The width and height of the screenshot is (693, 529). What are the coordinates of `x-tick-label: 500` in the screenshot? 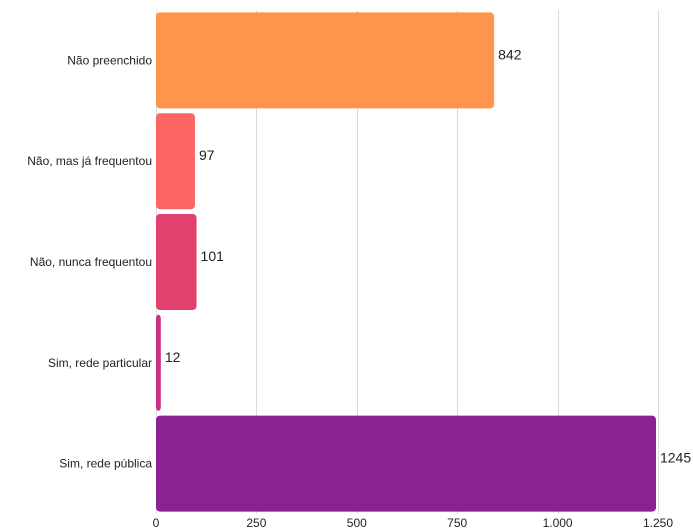 It's located at (357, 522).